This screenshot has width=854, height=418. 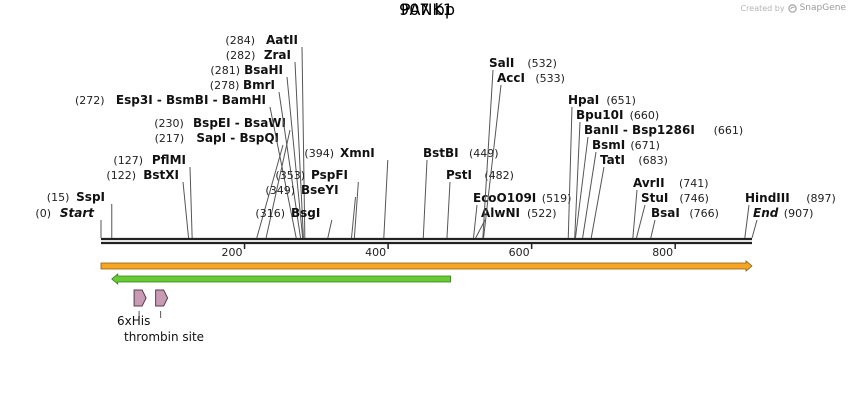 I want to click on site-bsahi: BsaHI (281), so click(x=257, y=151).